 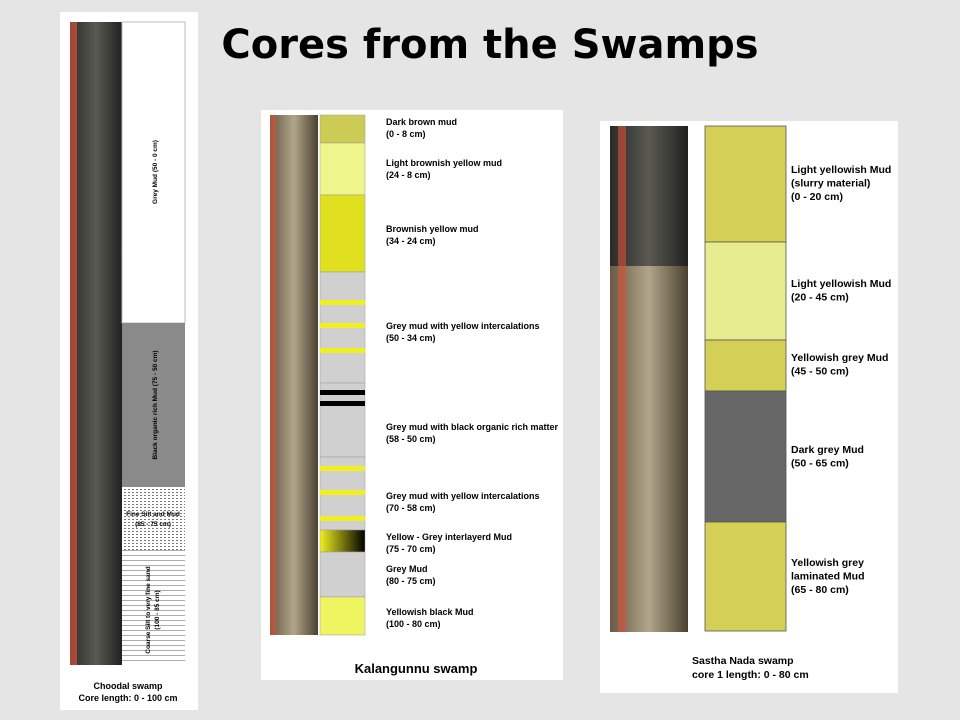 I want to click on layer-label: Yellow - Grey interlayerd Mud, so click(x=449, y=537).